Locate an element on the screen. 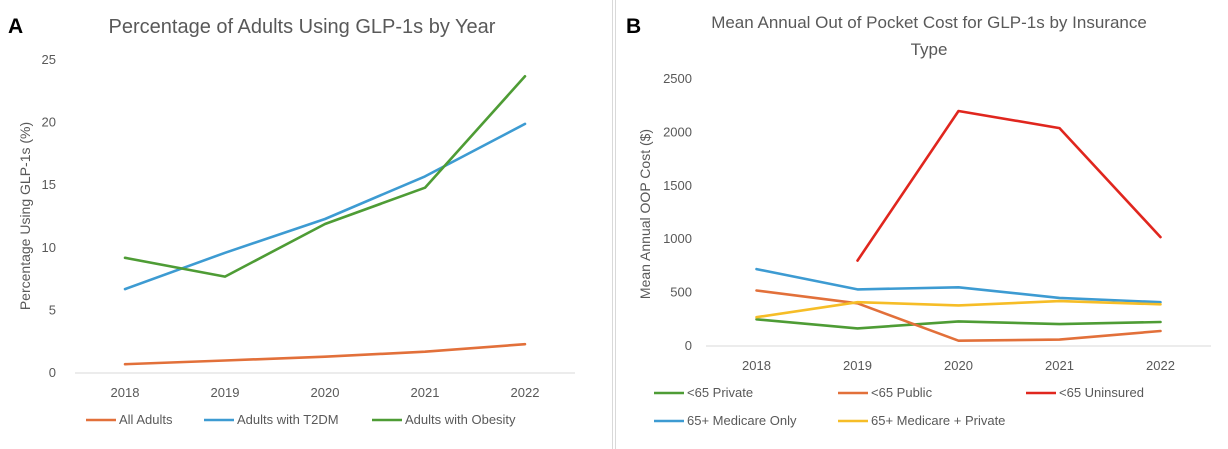 The image size is (1228, 449). series-line-65-public is located at coordinates (958, 315).